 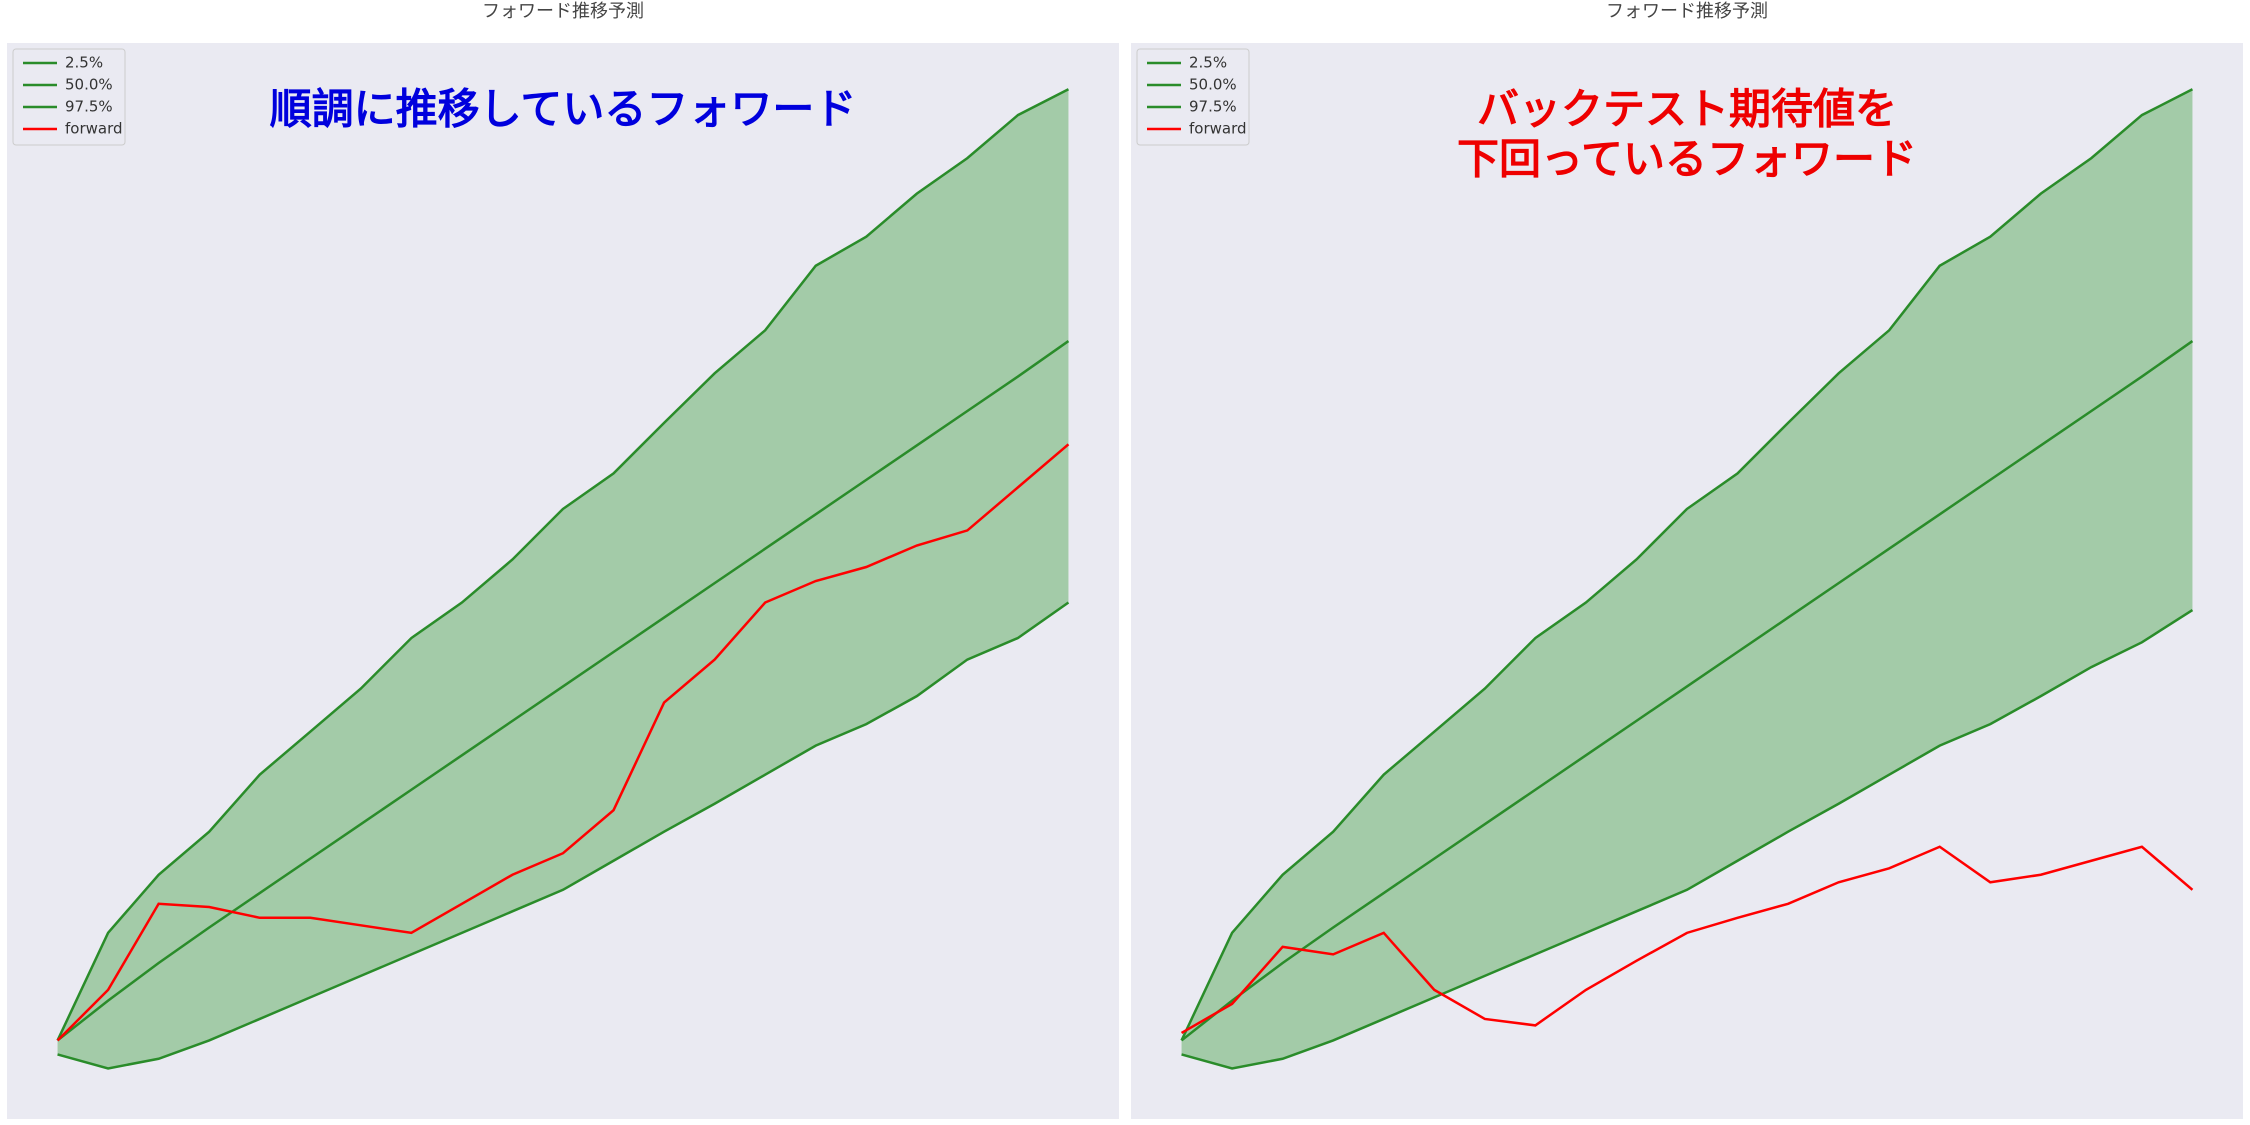 I want to click on annotation: バックテスト期待値を, so click(x=1687, y=109).